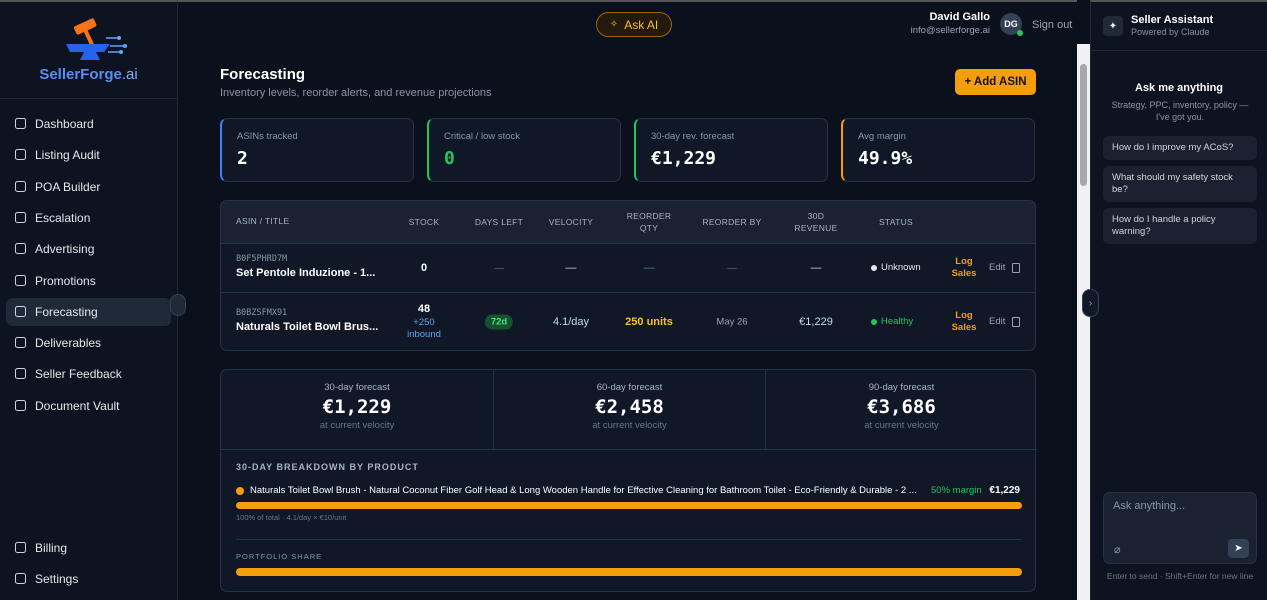 Image resolution: width=1267 pixels, height=600 pixels. I want to click on sparkle-icon: ✧, so click(614, 24).